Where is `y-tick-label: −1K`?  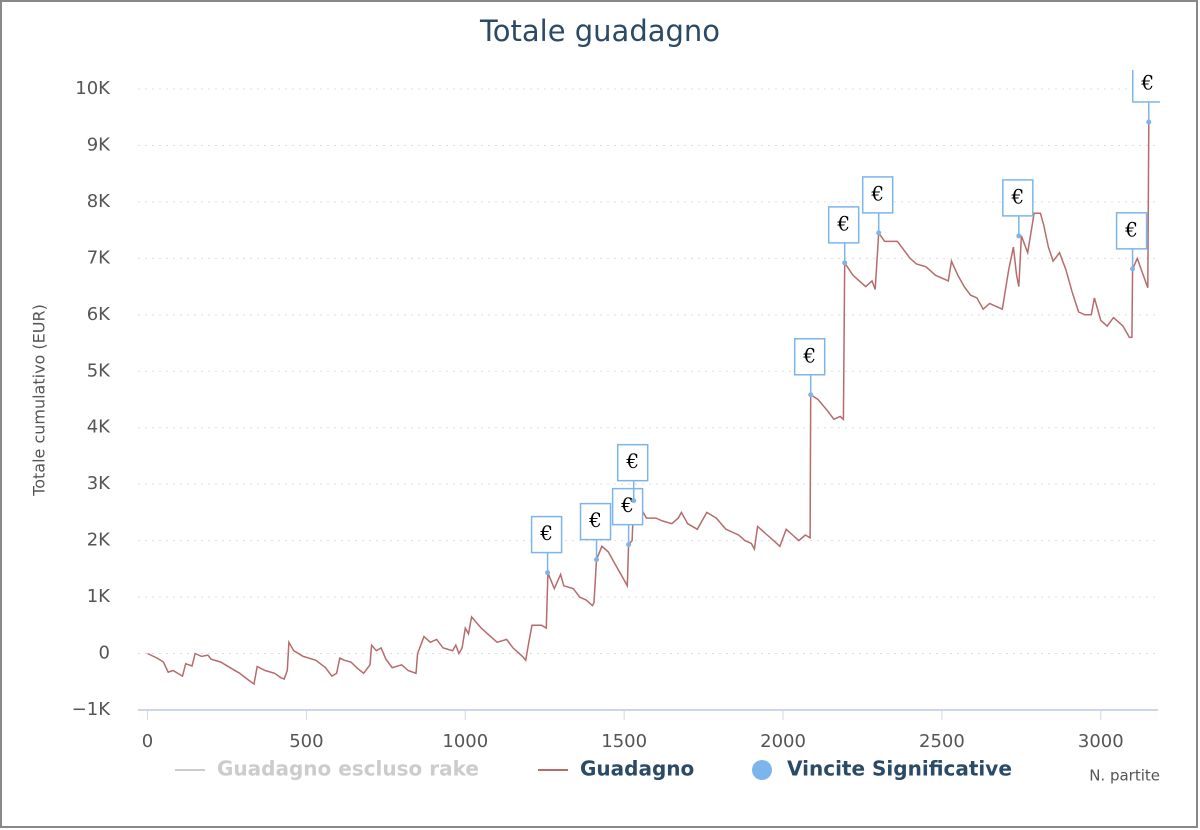
y-tick-label: −1K is located at coordinates (92, 709).